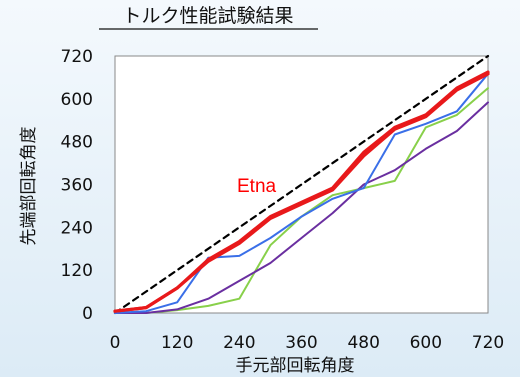  Describe the element at coordinates (77, 228) in the screenshot. I see `y-tick-label: 240` at that location.